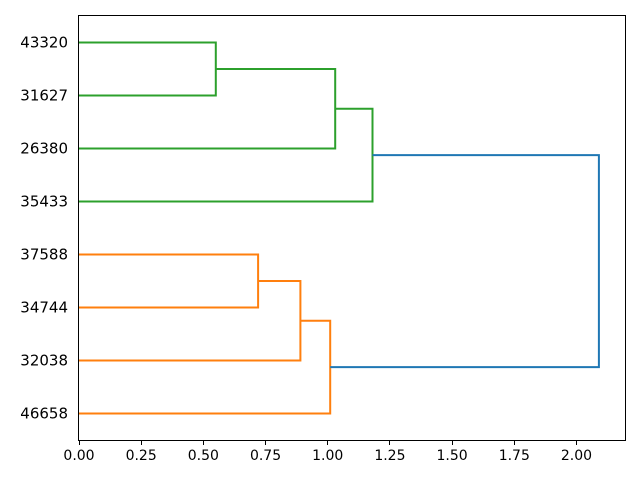  What do you see at coordinates (576, 456) in the screenshot?
I see `x-tick-label: 2.00` at bounding box center [576, 456].